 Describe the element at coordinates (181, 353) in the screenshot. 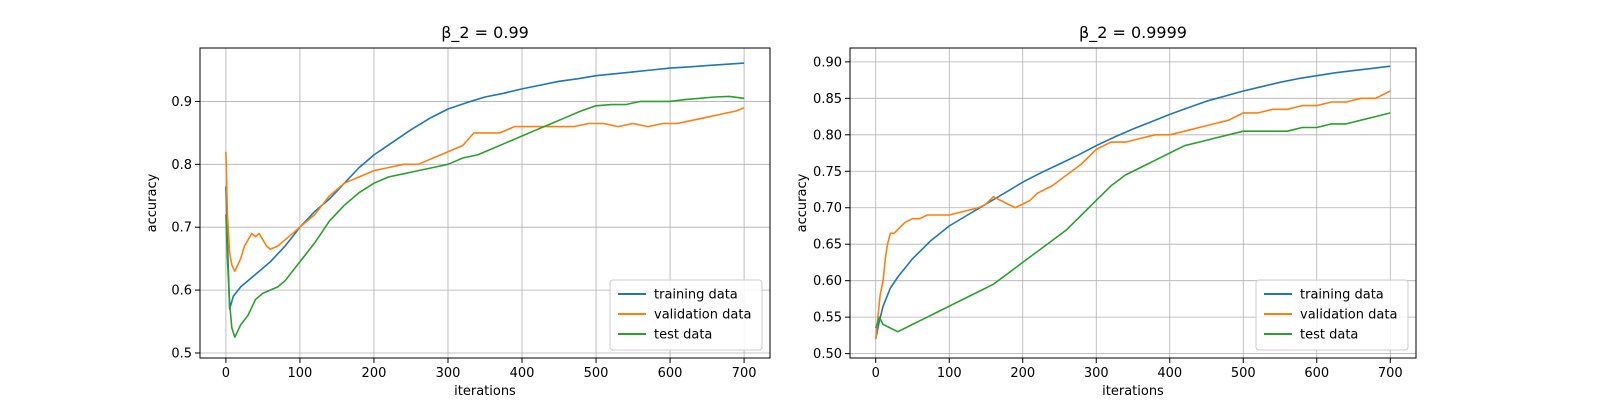

I see `y-tick-label: 0.5` at that location.